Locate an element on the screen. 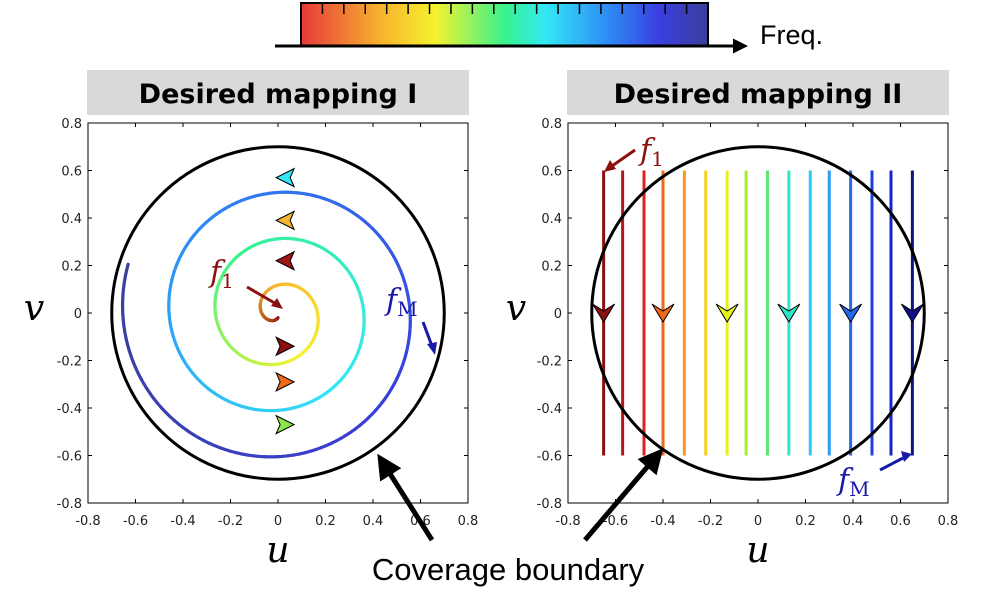 The image size is (996, 614). panel-2-title: Desired mapping II is located at coordinates (758, 94).